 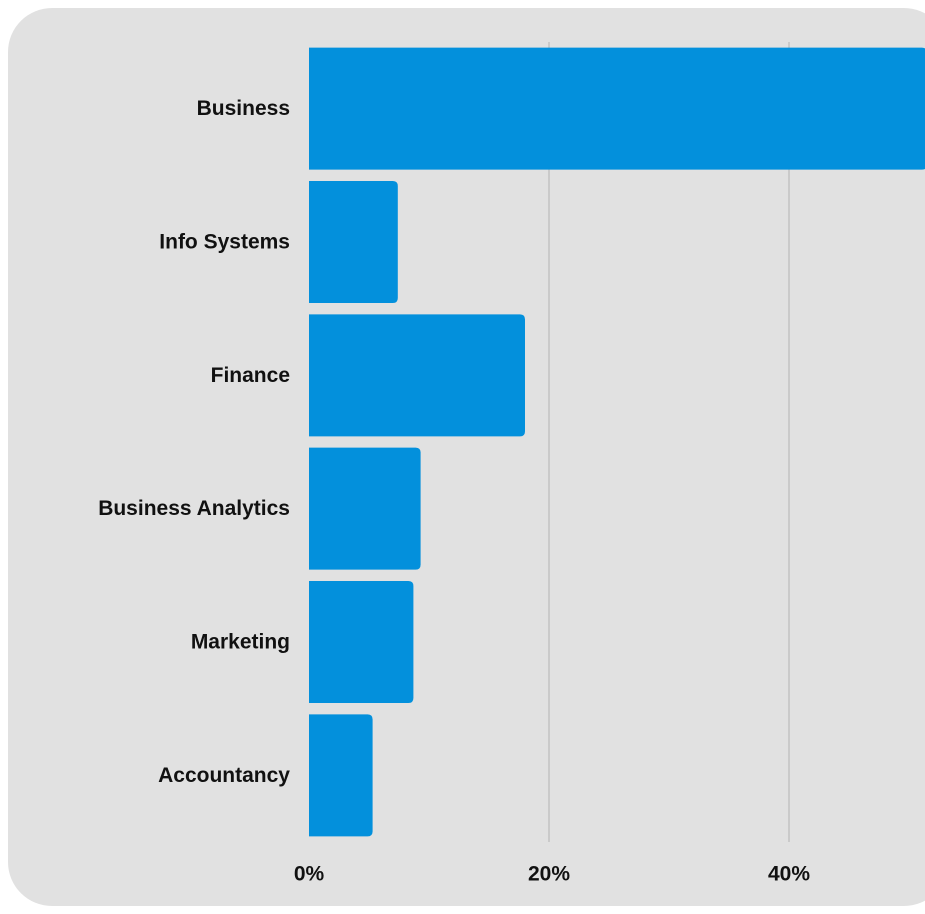 What do you see at coordinates (365, 508) in the screenshot?
I see `bar-business-analytics` at bounding box center [365, 508].